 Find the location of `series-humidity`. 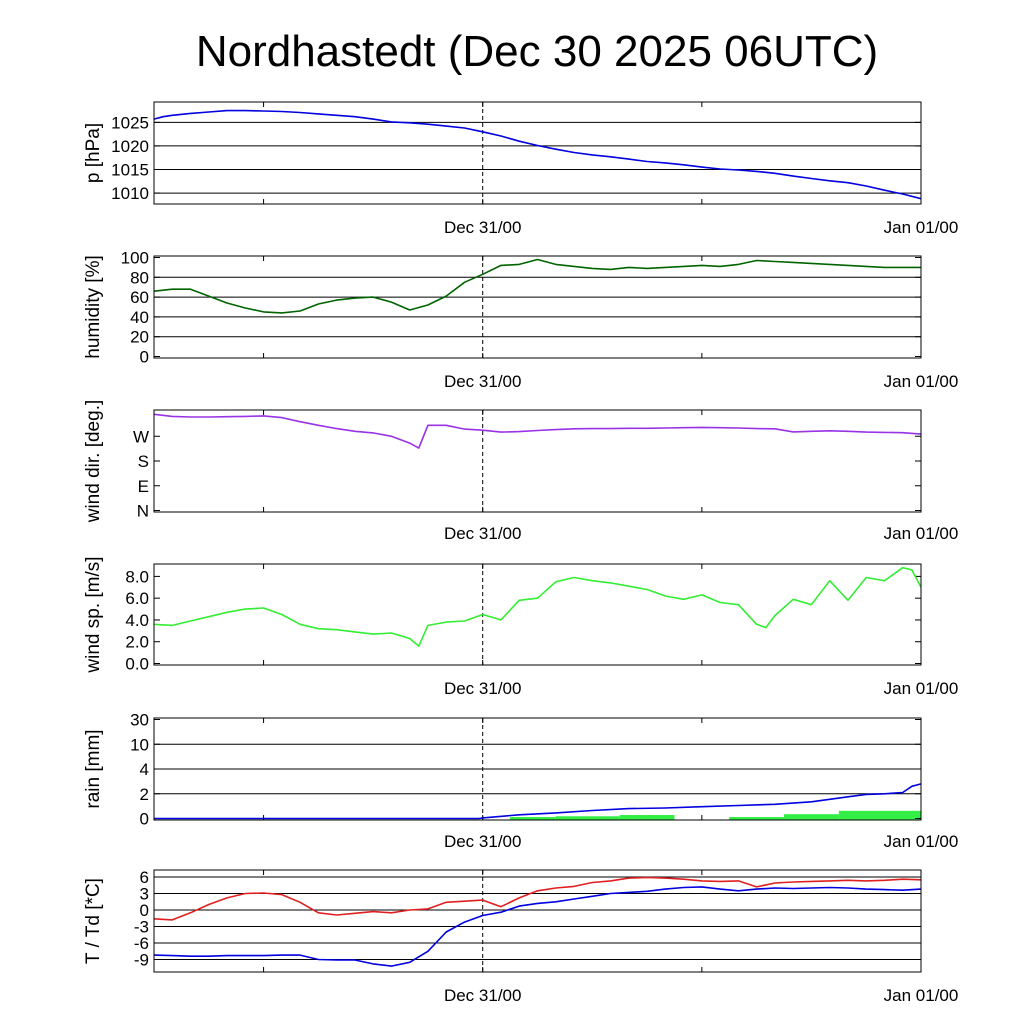

series-humidity is located at coordinates (537, 286).